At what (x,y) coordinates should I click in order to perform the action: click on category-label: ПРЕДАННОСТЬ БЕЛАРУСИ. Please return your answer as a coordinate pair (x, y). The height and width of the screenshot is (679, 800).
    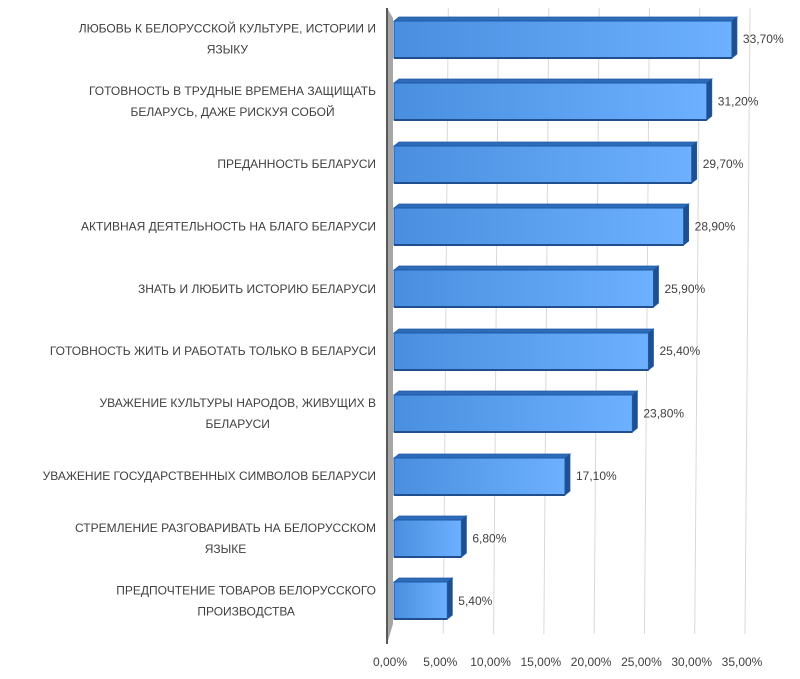
    Looking at the image, I should click on (296, 164).